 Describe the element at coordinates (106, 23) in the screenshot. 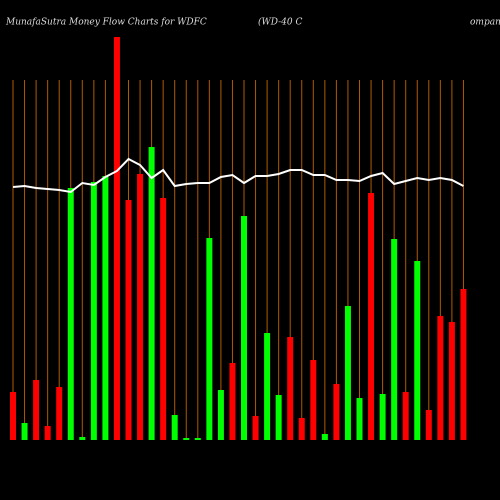

I see `chart-title: MunafaSutra Money Flow Charts for WDFC` at that location.